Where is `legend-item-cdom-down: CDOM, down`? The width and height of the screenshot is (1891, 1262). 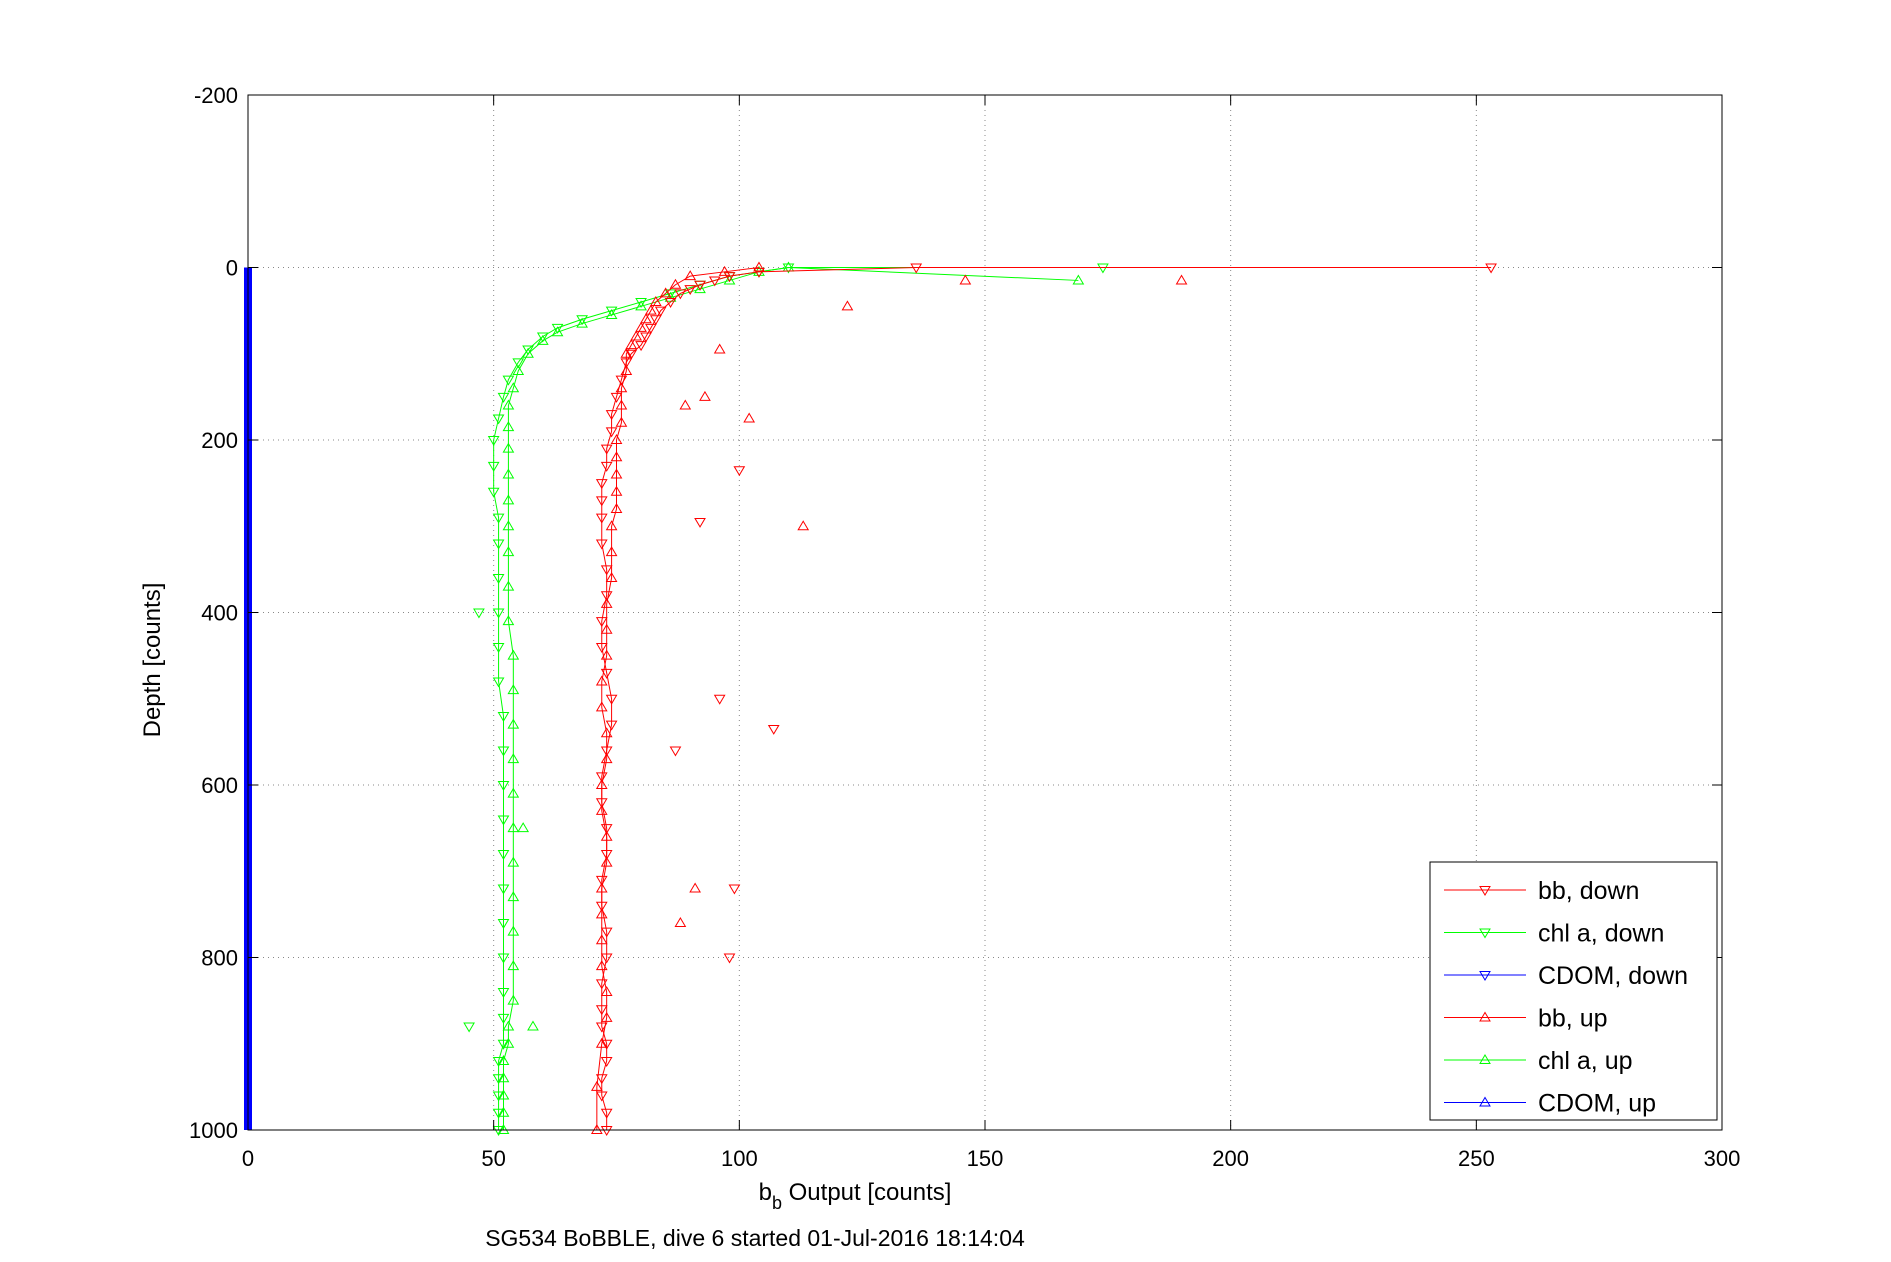
legend-item-cdom-down: CDOM, down is located at coordinates (1566, 976).